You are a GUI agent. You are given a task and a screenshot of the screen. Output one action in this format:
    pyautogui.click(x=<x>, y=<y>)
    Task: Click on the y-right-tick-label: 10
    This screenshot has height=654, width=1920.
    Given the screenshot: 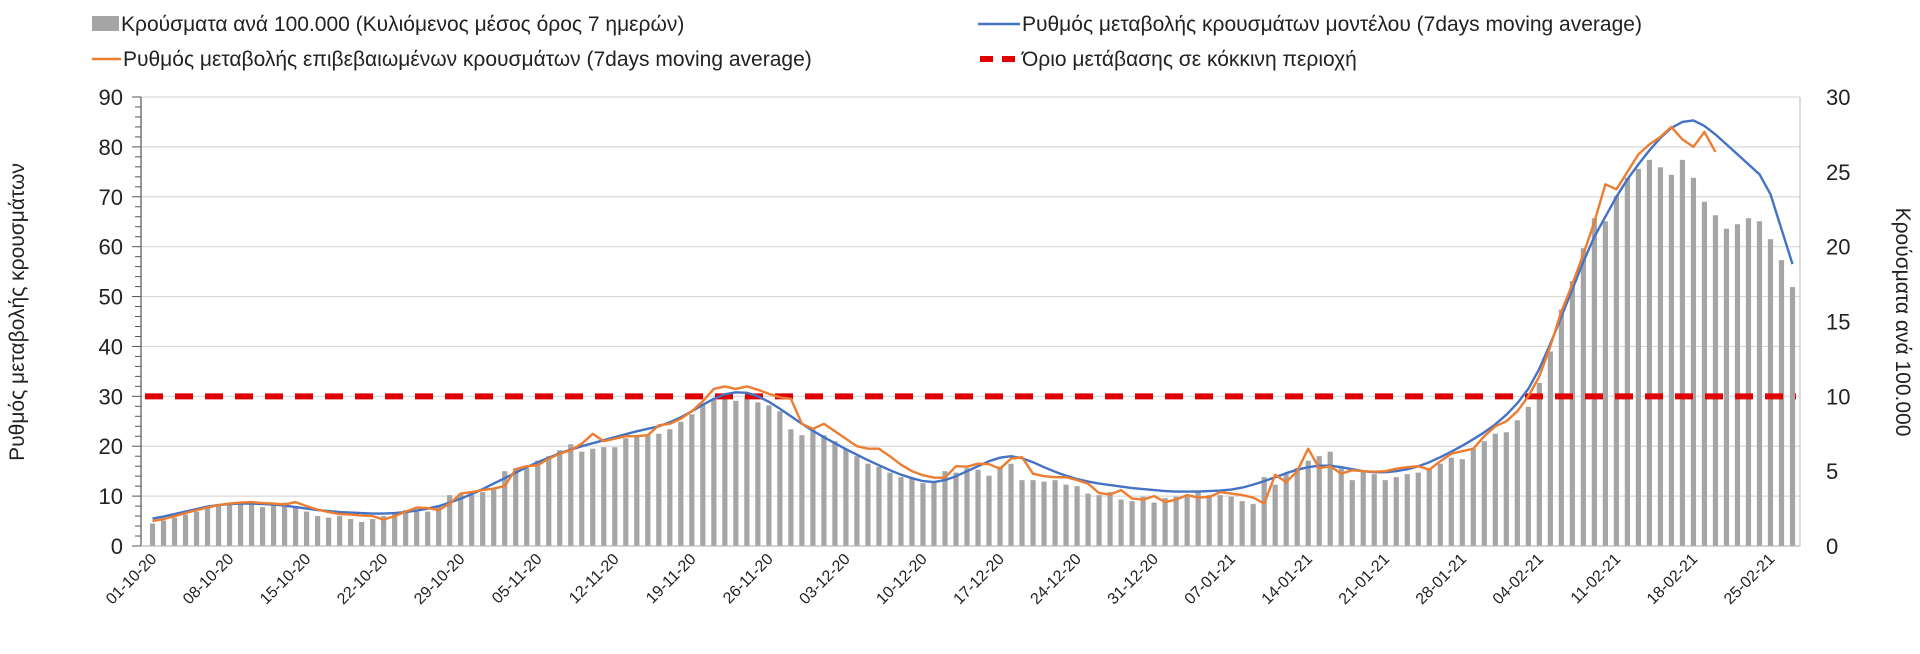 What is the action you would take?
    pyautogui.click(x=1838, y=396)
    